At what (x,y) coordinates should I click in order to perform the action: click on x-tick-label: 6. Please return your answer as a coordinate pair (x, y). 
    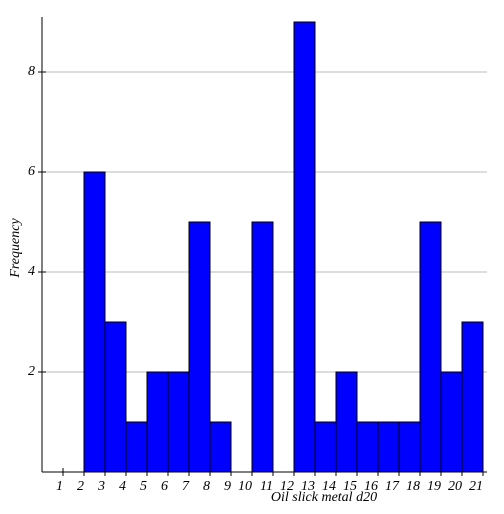
    Looking at the image, I should click on (164, 486).